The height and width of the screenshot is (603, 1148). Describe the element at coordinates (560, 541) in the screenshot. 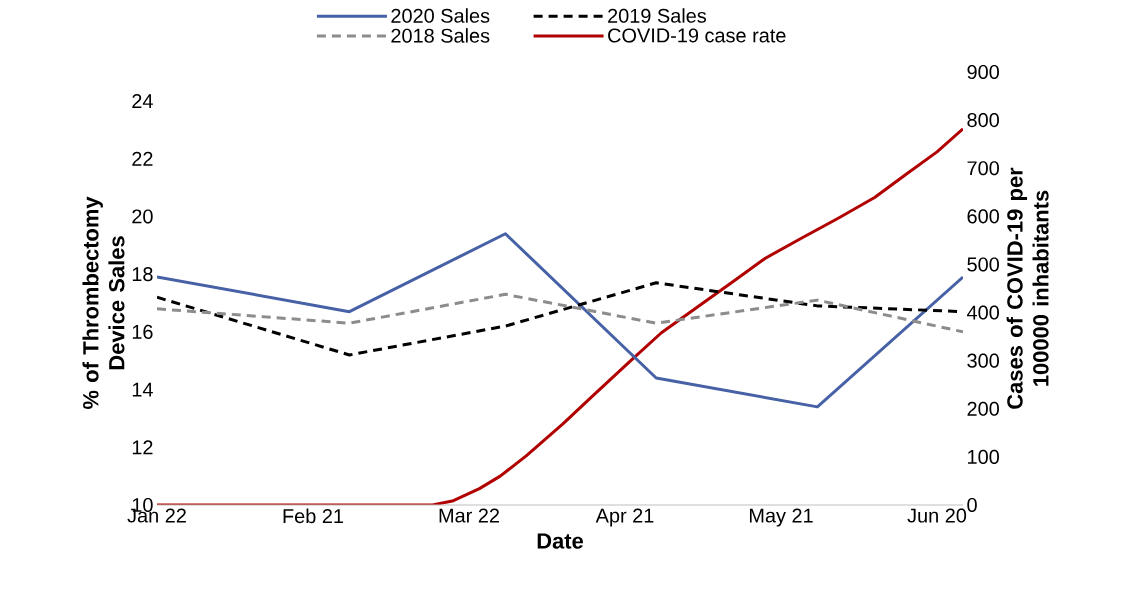

I see `x-axis-title: Date` at that location.